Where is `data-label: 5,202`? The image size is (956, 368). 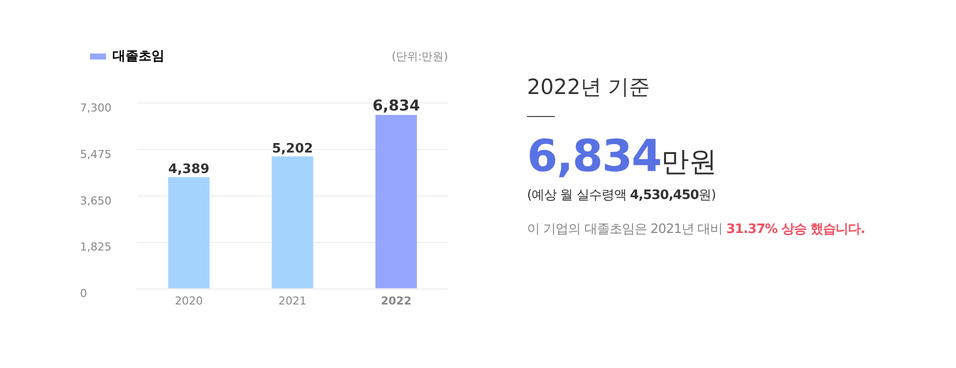
data-label: 5,202 is located at coordinates (293, 148).